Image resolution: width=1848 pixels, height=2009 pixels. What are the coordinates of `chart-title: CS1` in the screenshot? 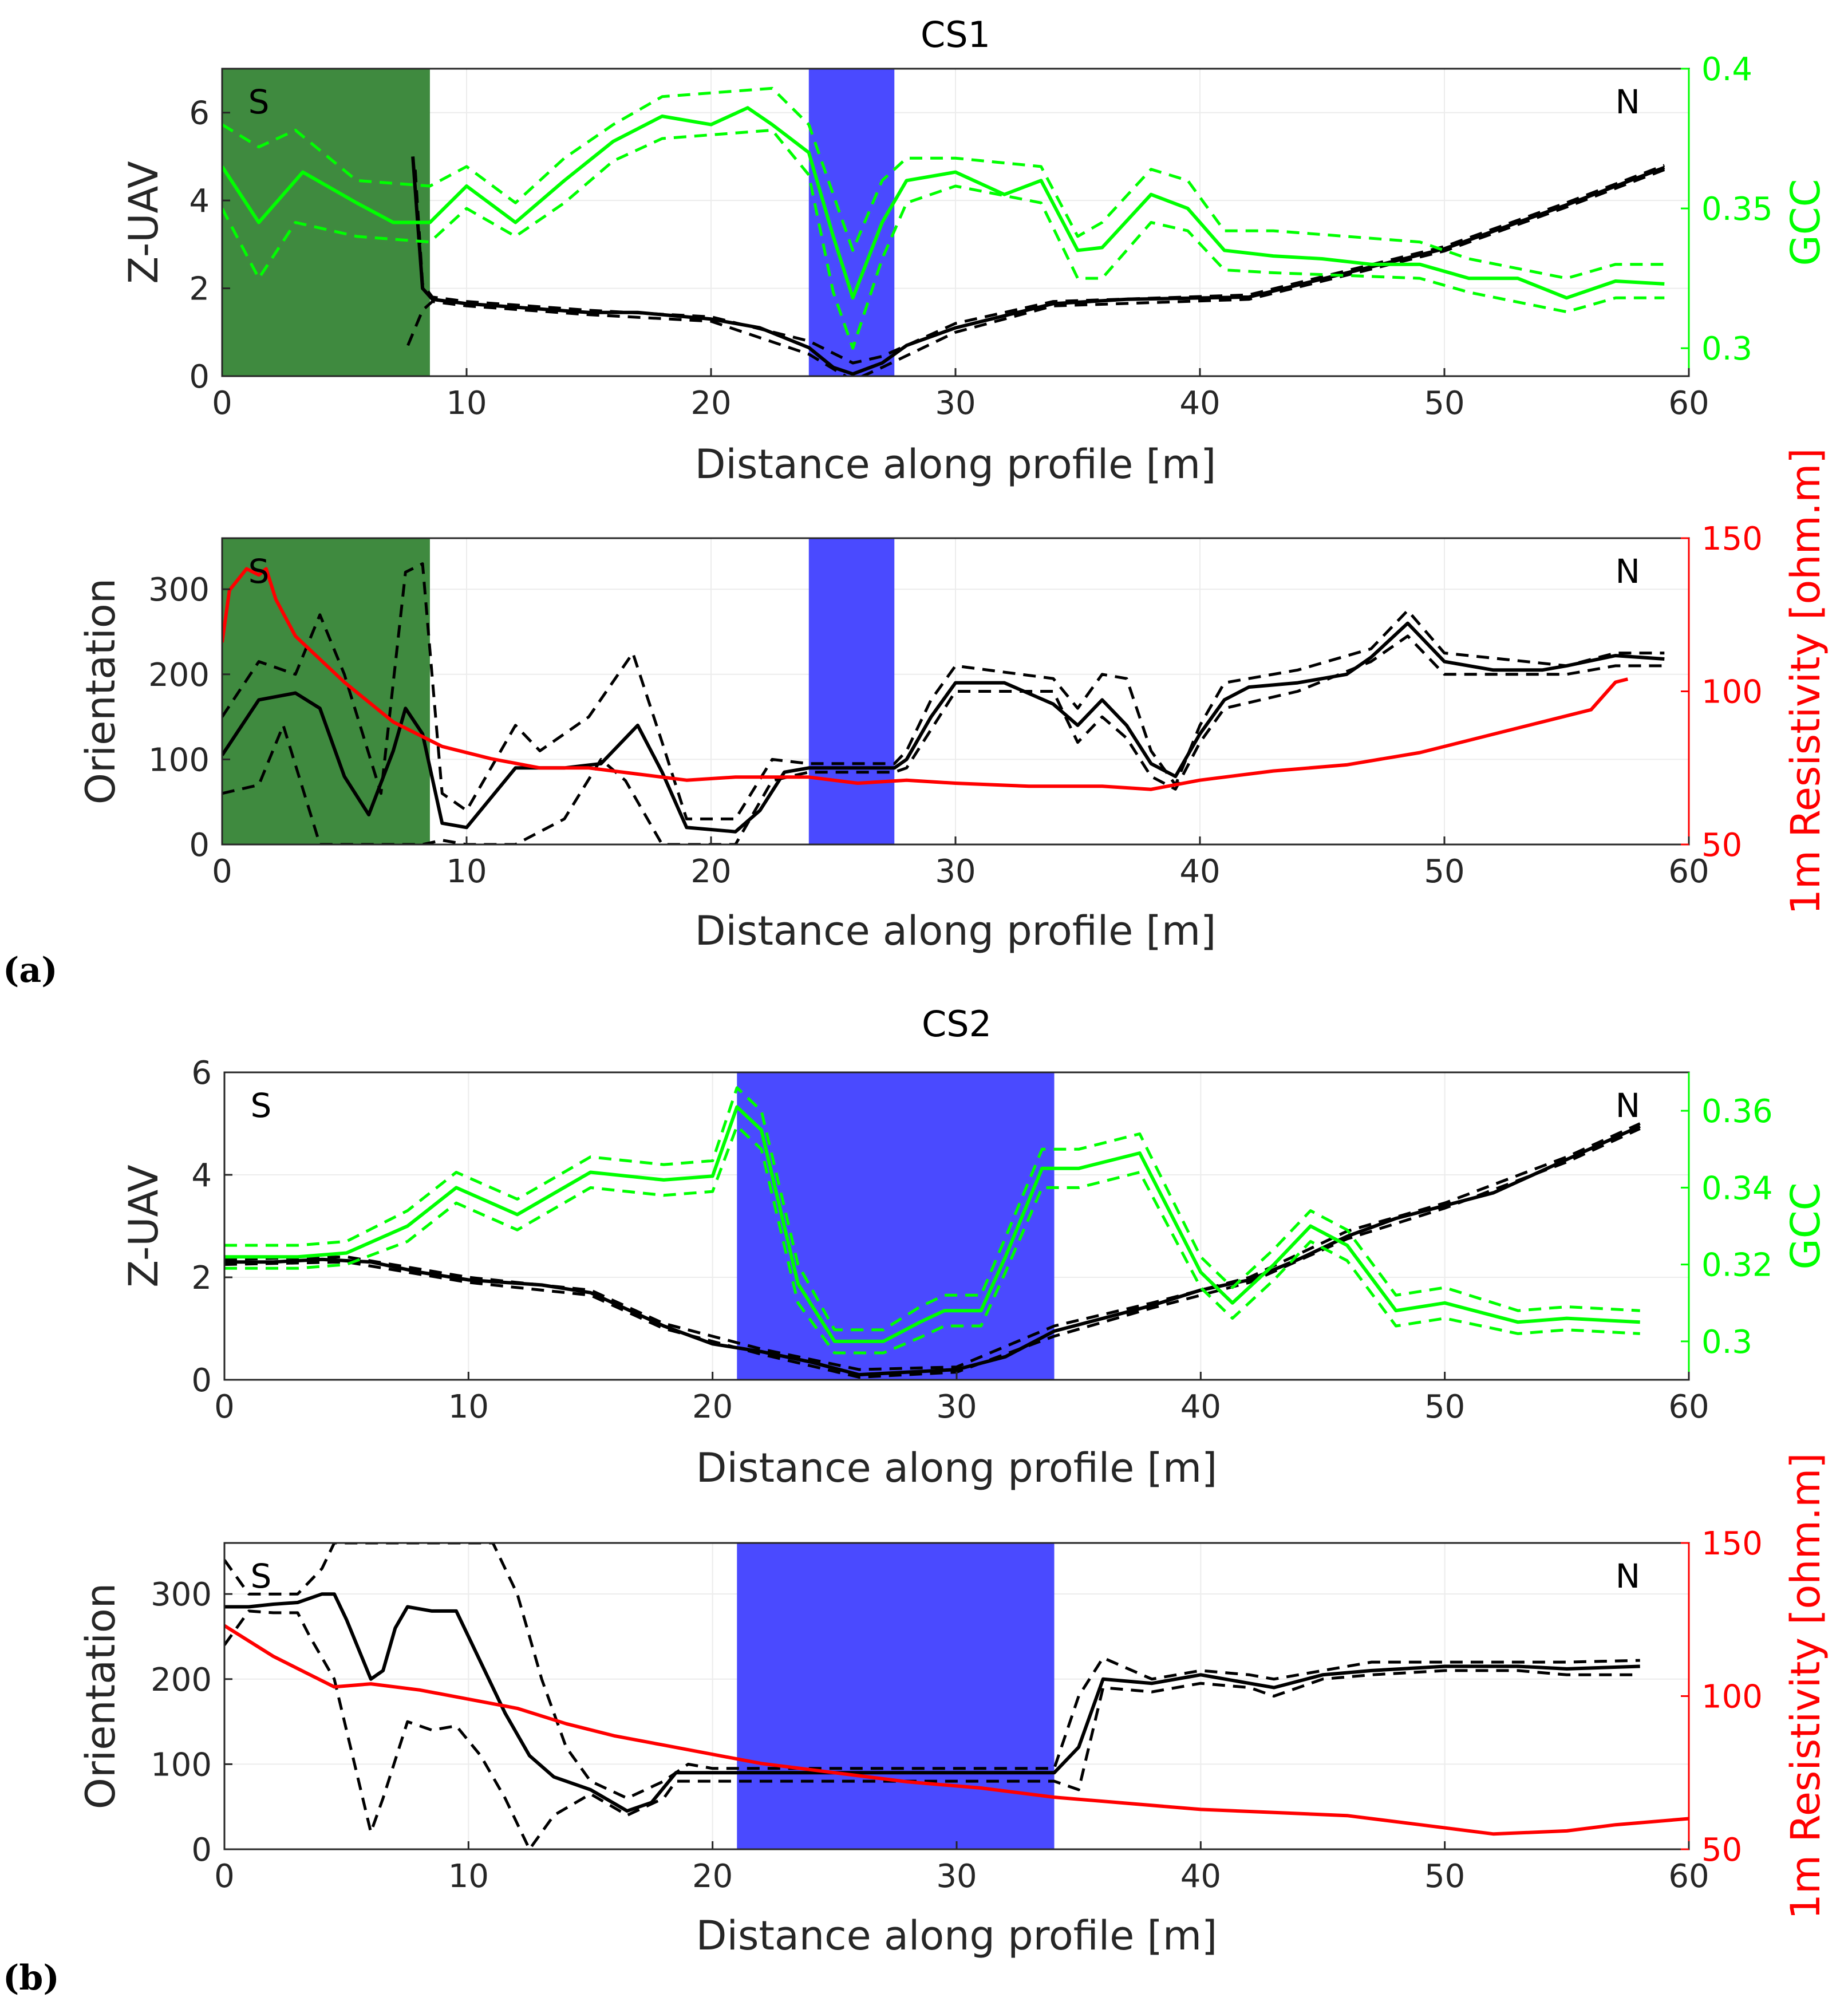 It's located at (955, 35).